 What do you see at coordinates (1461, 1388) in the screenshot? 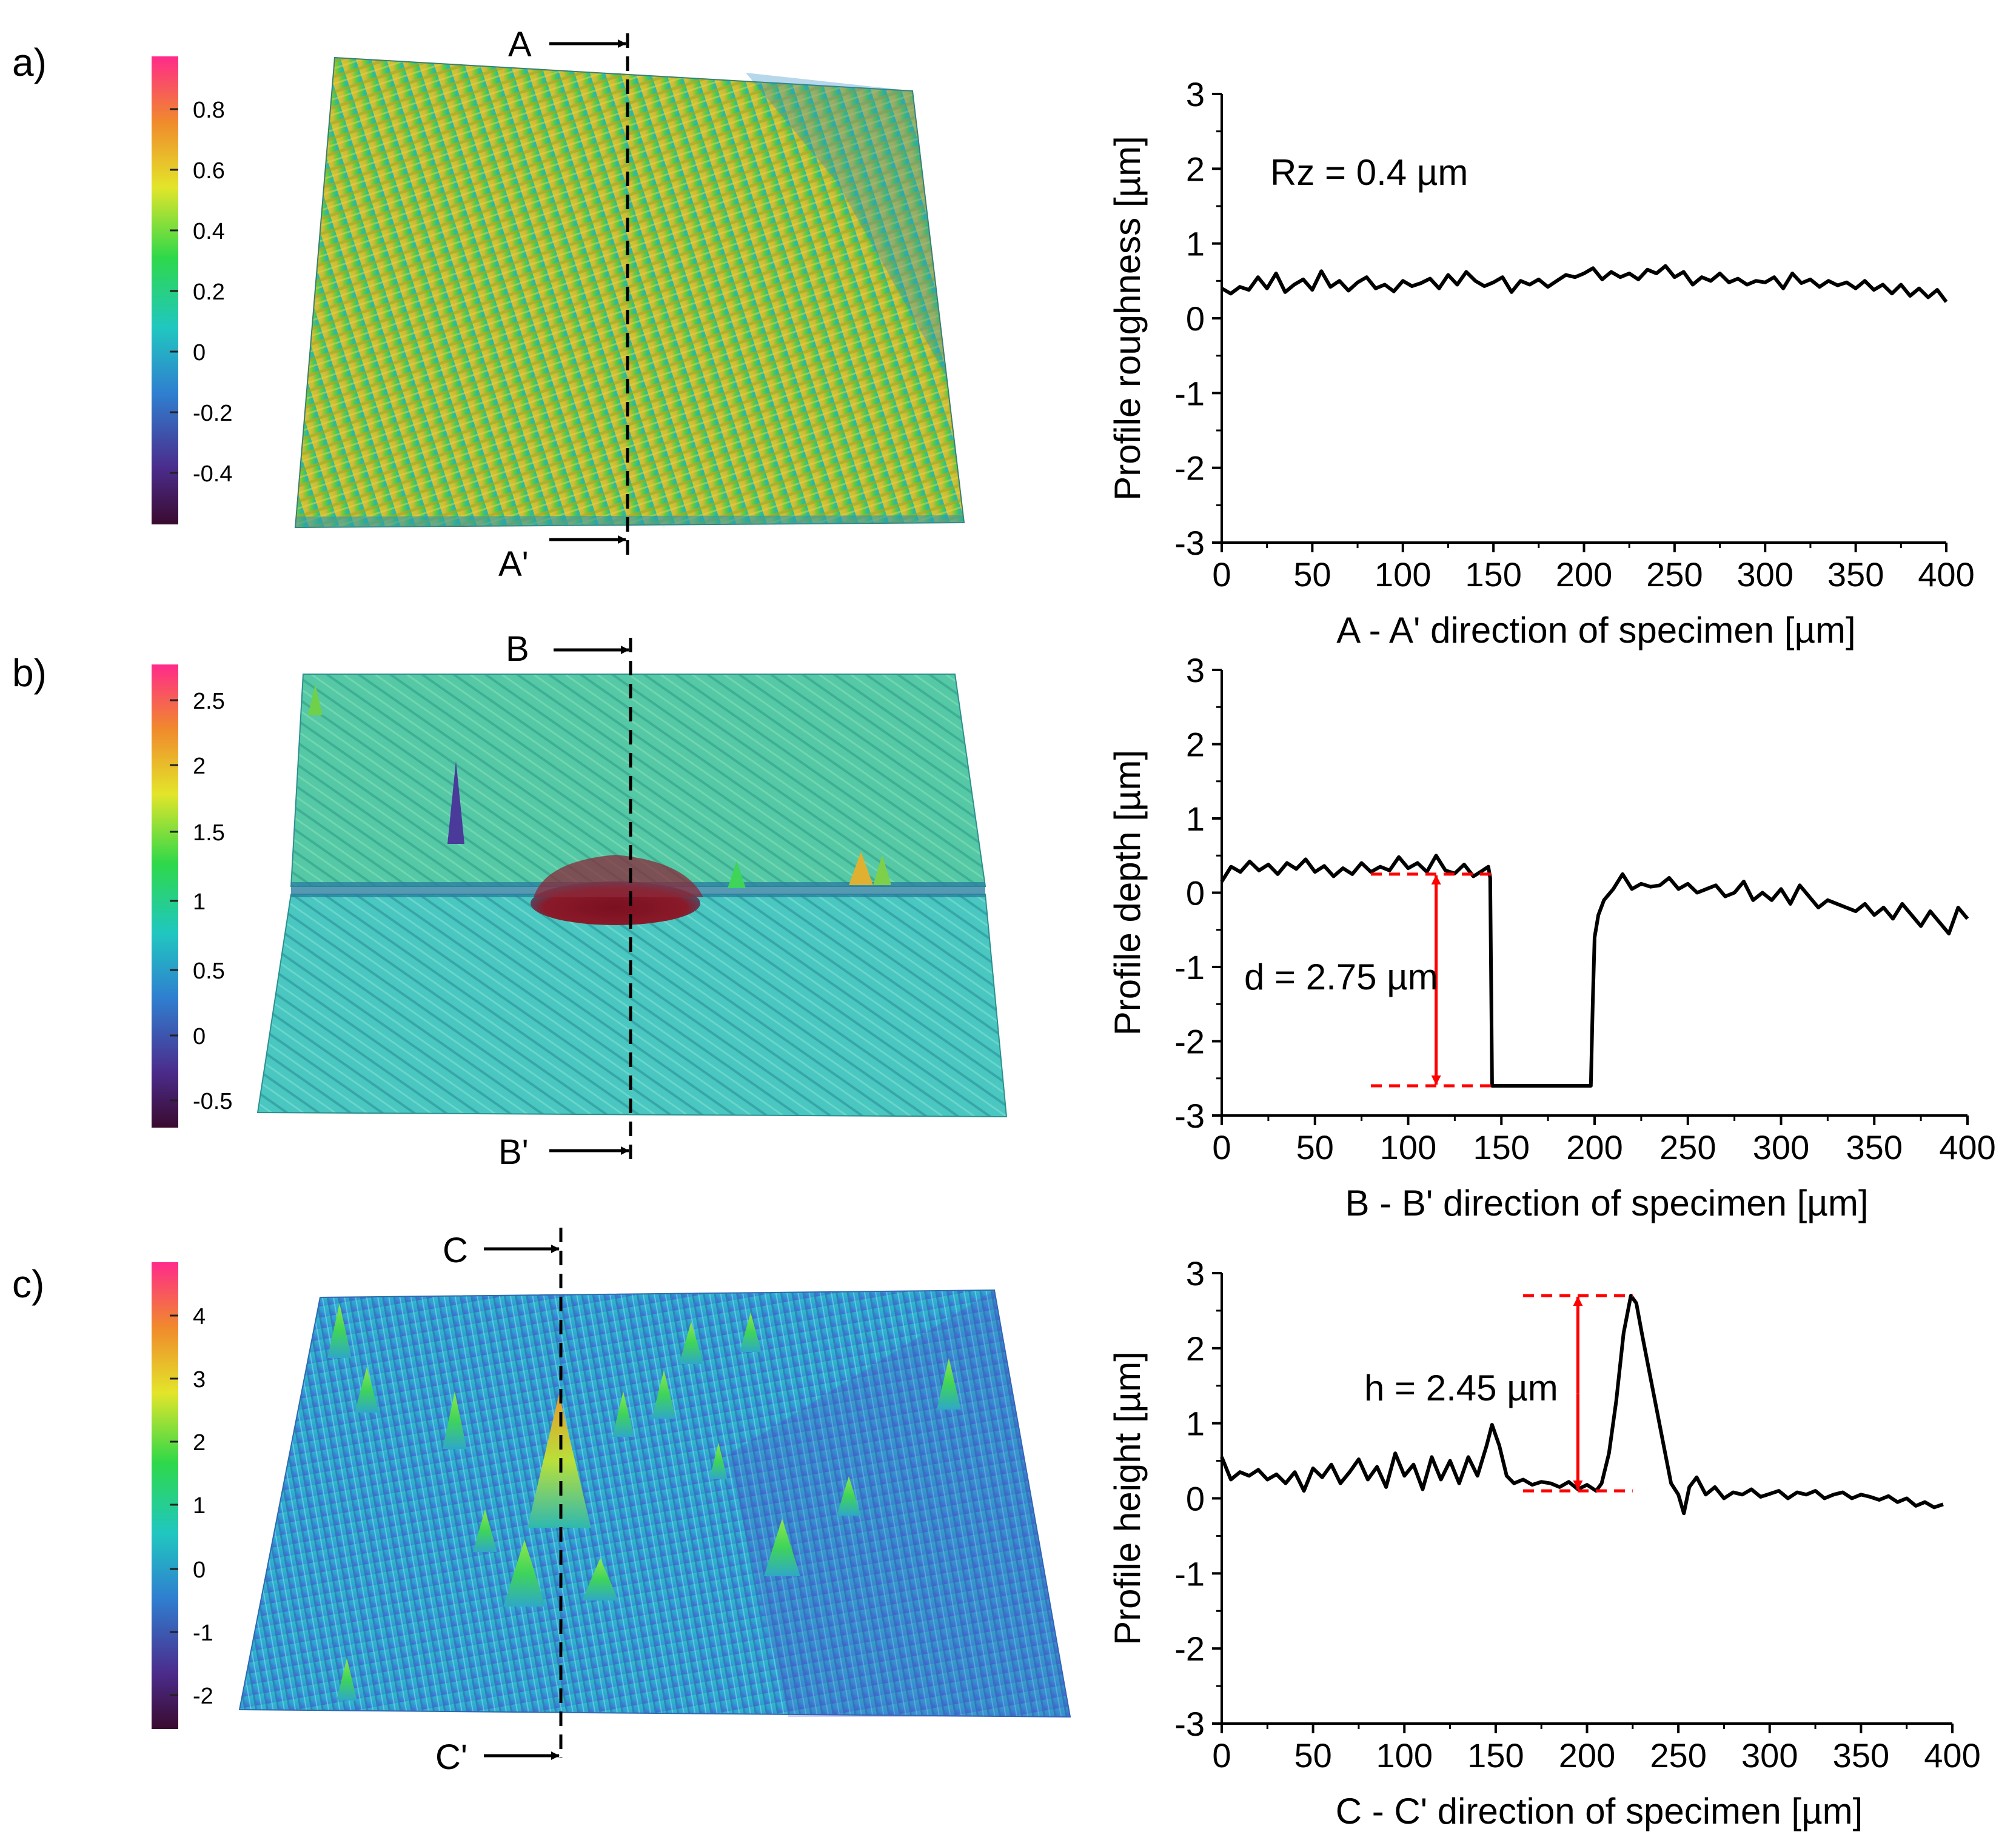
I see `annotation-label: h = 2.45 µm` at bounding box center [1461, 1388].